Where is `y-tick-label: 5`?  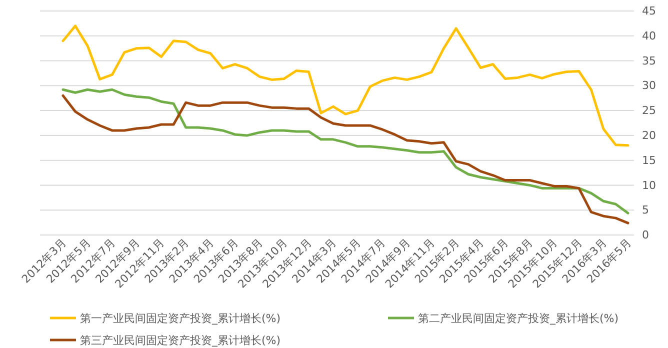 y-tick-label: 5 is located at coordinates (645, 210).